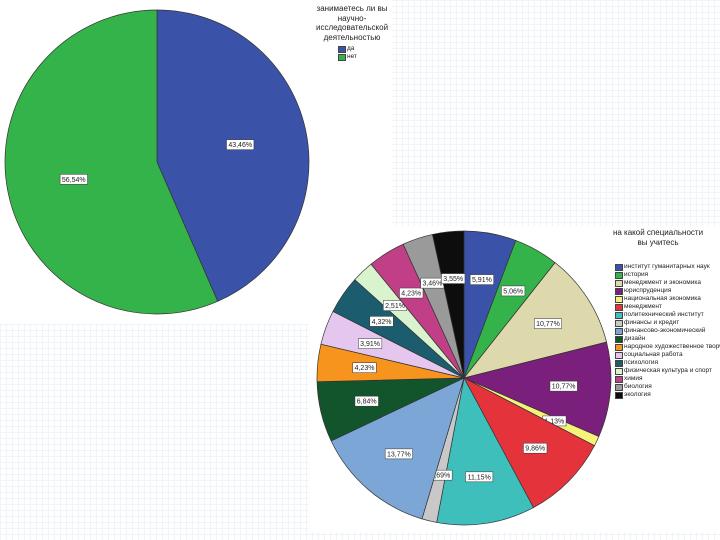 The height and width of the screenshot is (540, 720). I want to click on legend-research: да нет, so click(347, 53).